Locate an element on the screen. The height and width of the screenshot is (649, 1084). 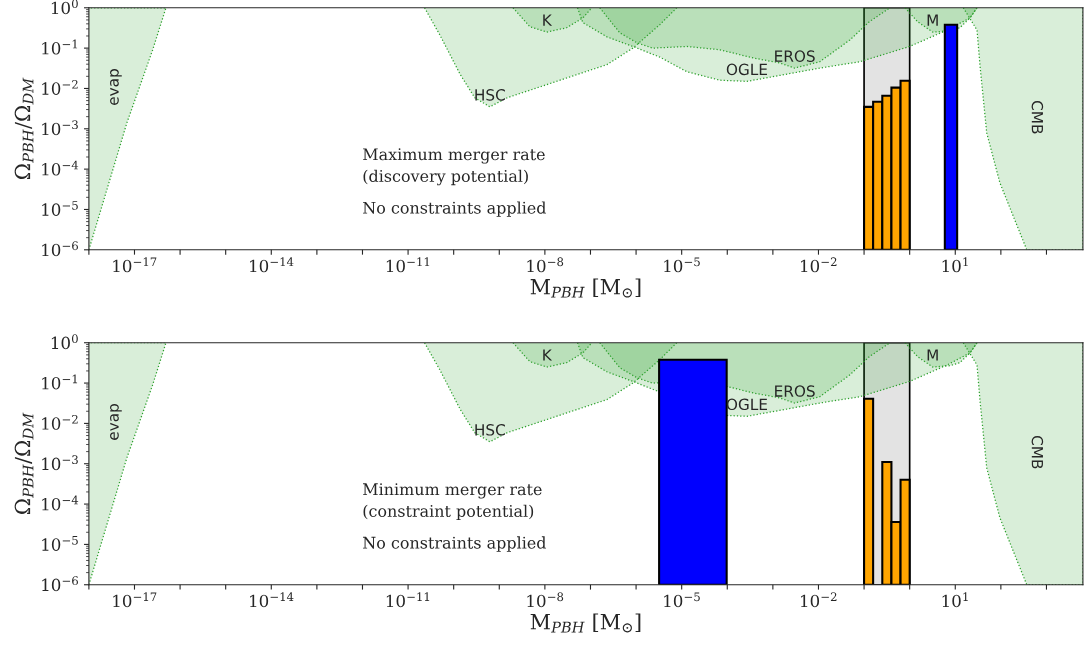
annotation: Maximum merger rate (discovery potential) is located at coordinates (454, 167).